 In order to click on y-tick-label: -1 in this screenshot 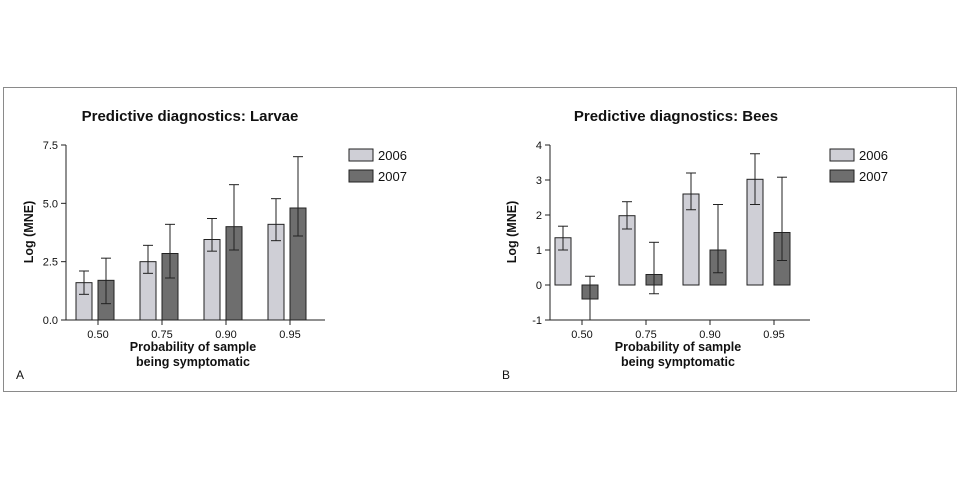, I will do `click(537, 321)`.